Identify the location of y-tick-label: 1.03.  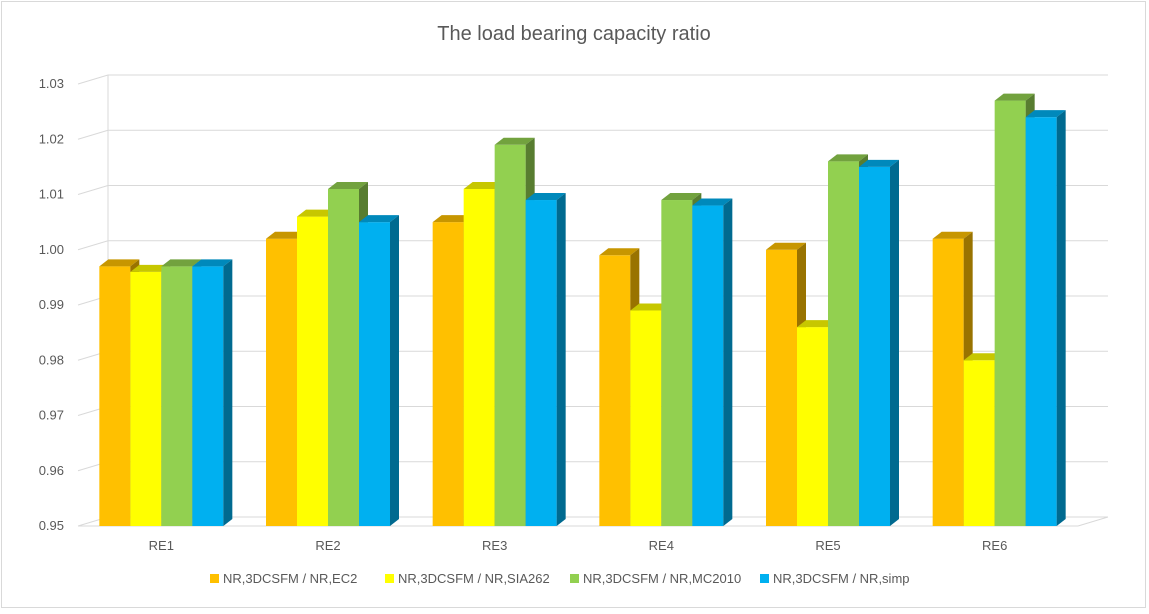
(51, 83).